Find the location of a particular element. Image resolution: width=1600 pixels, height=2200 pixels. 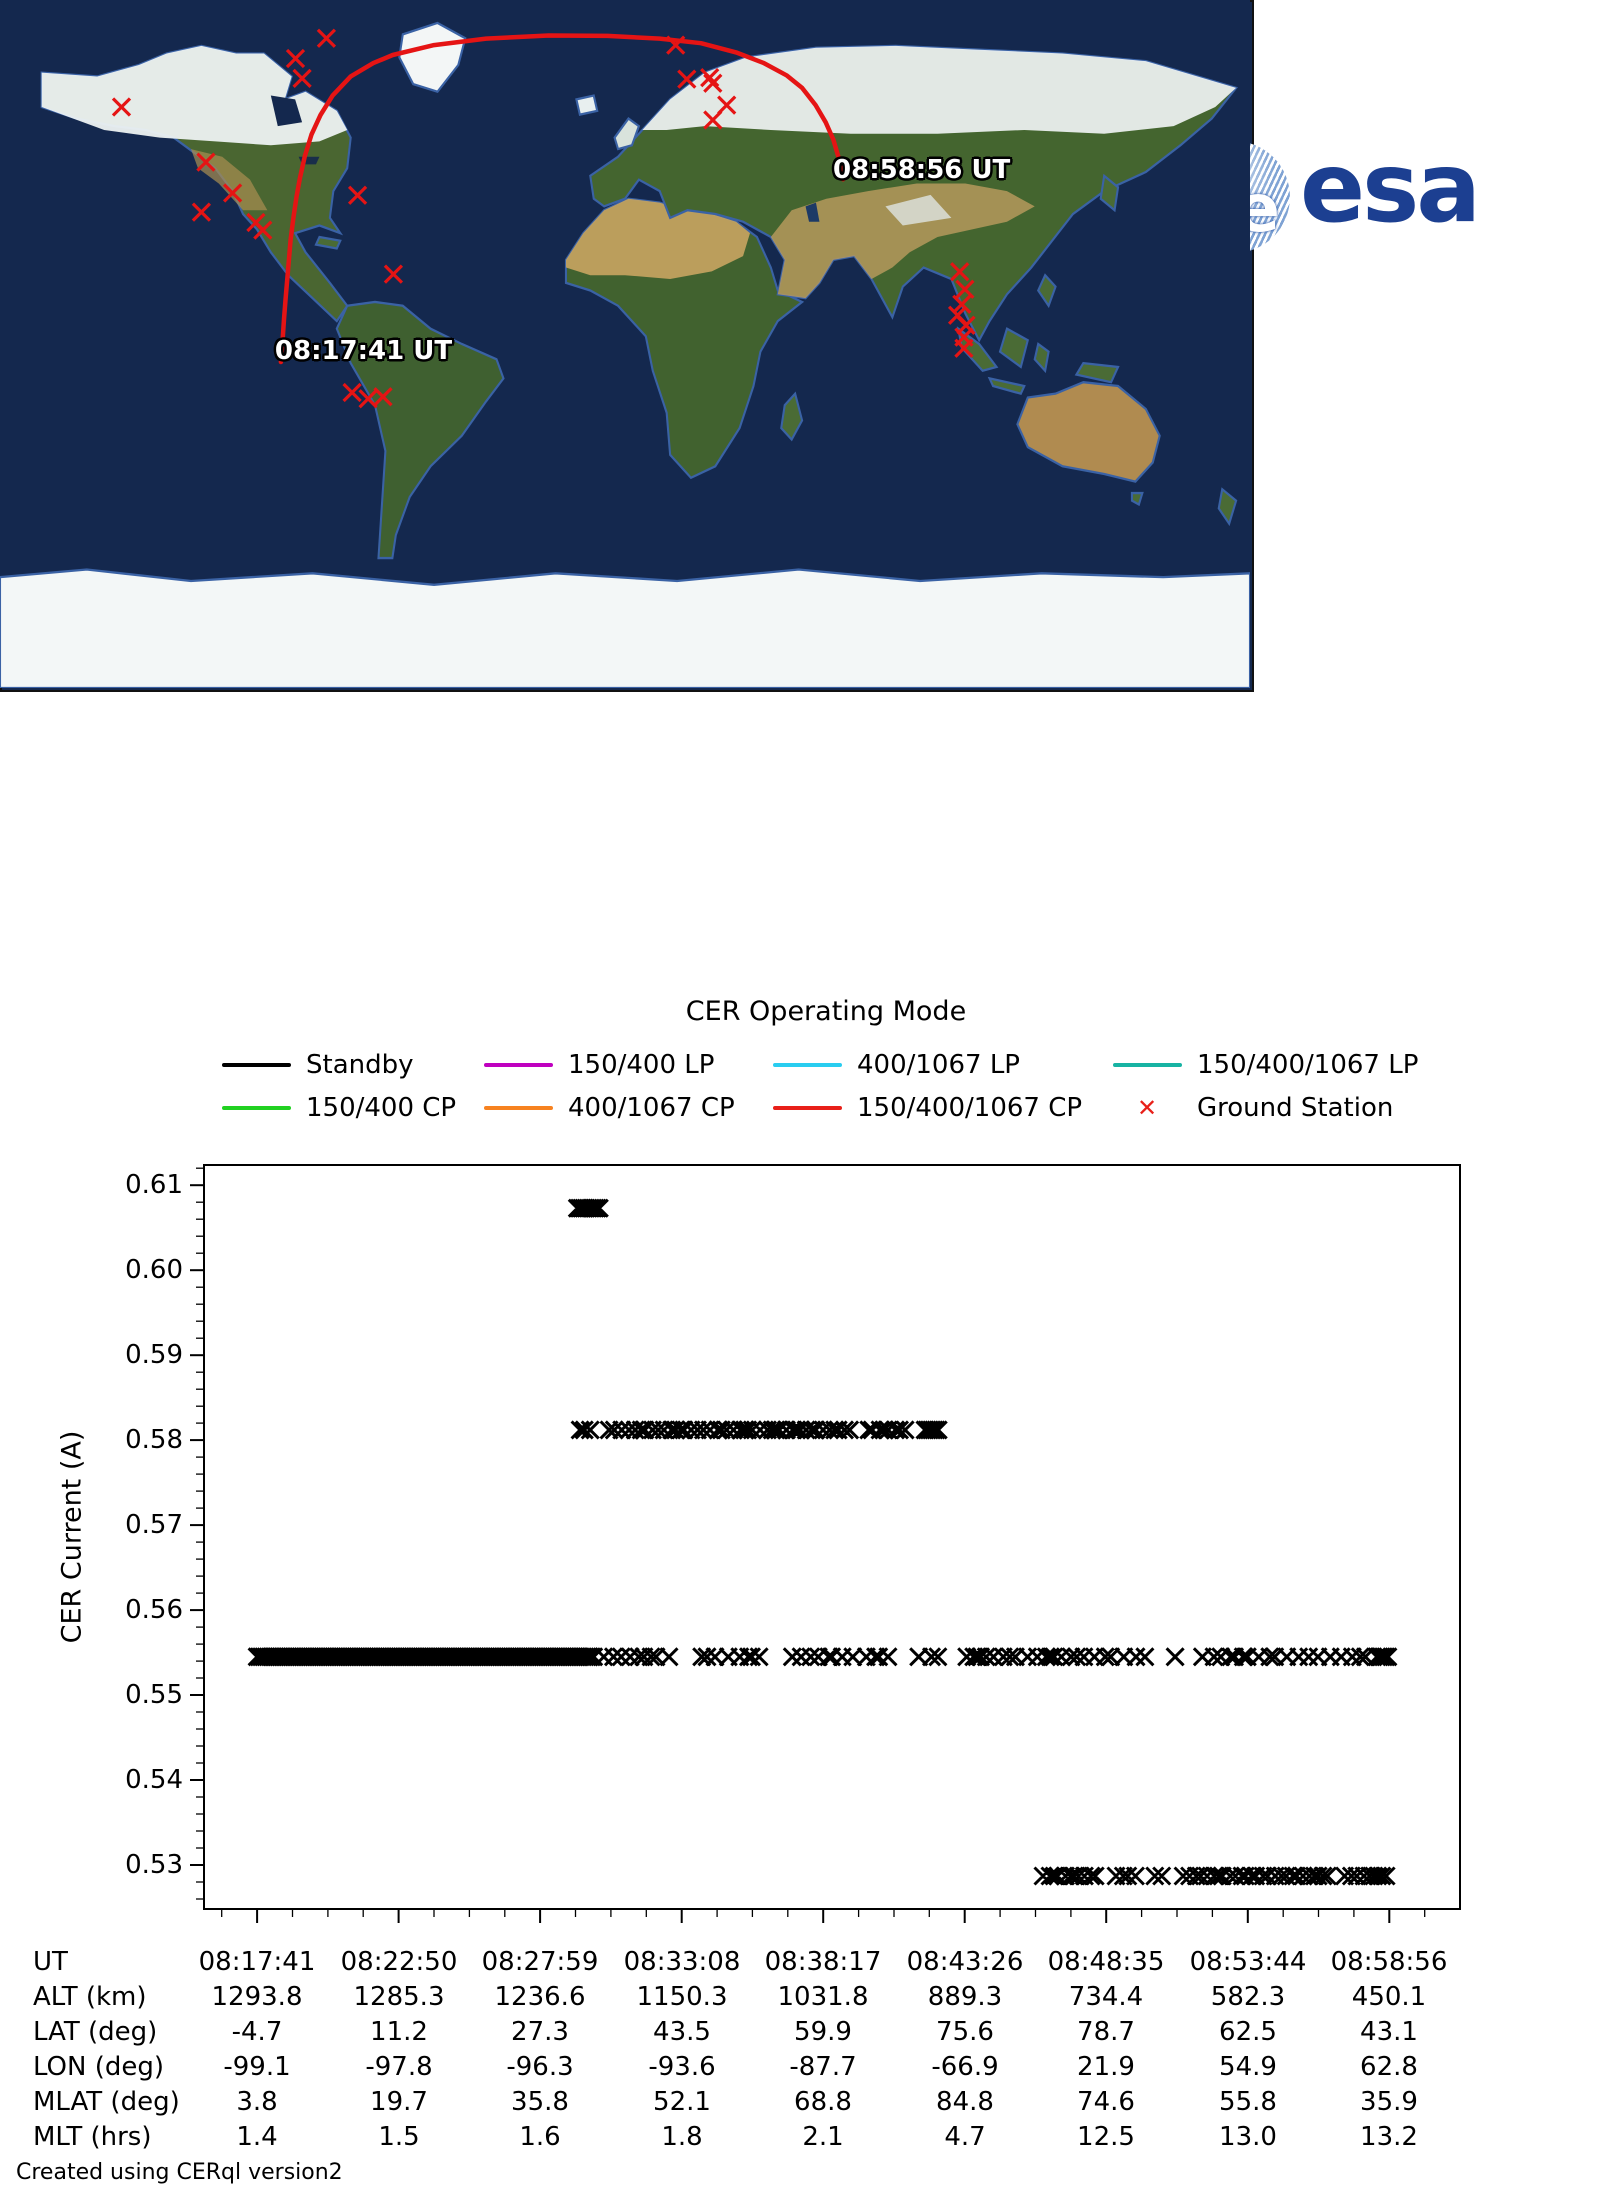

table-cell: 08:22:50 is located at coordinates (399, 1962).